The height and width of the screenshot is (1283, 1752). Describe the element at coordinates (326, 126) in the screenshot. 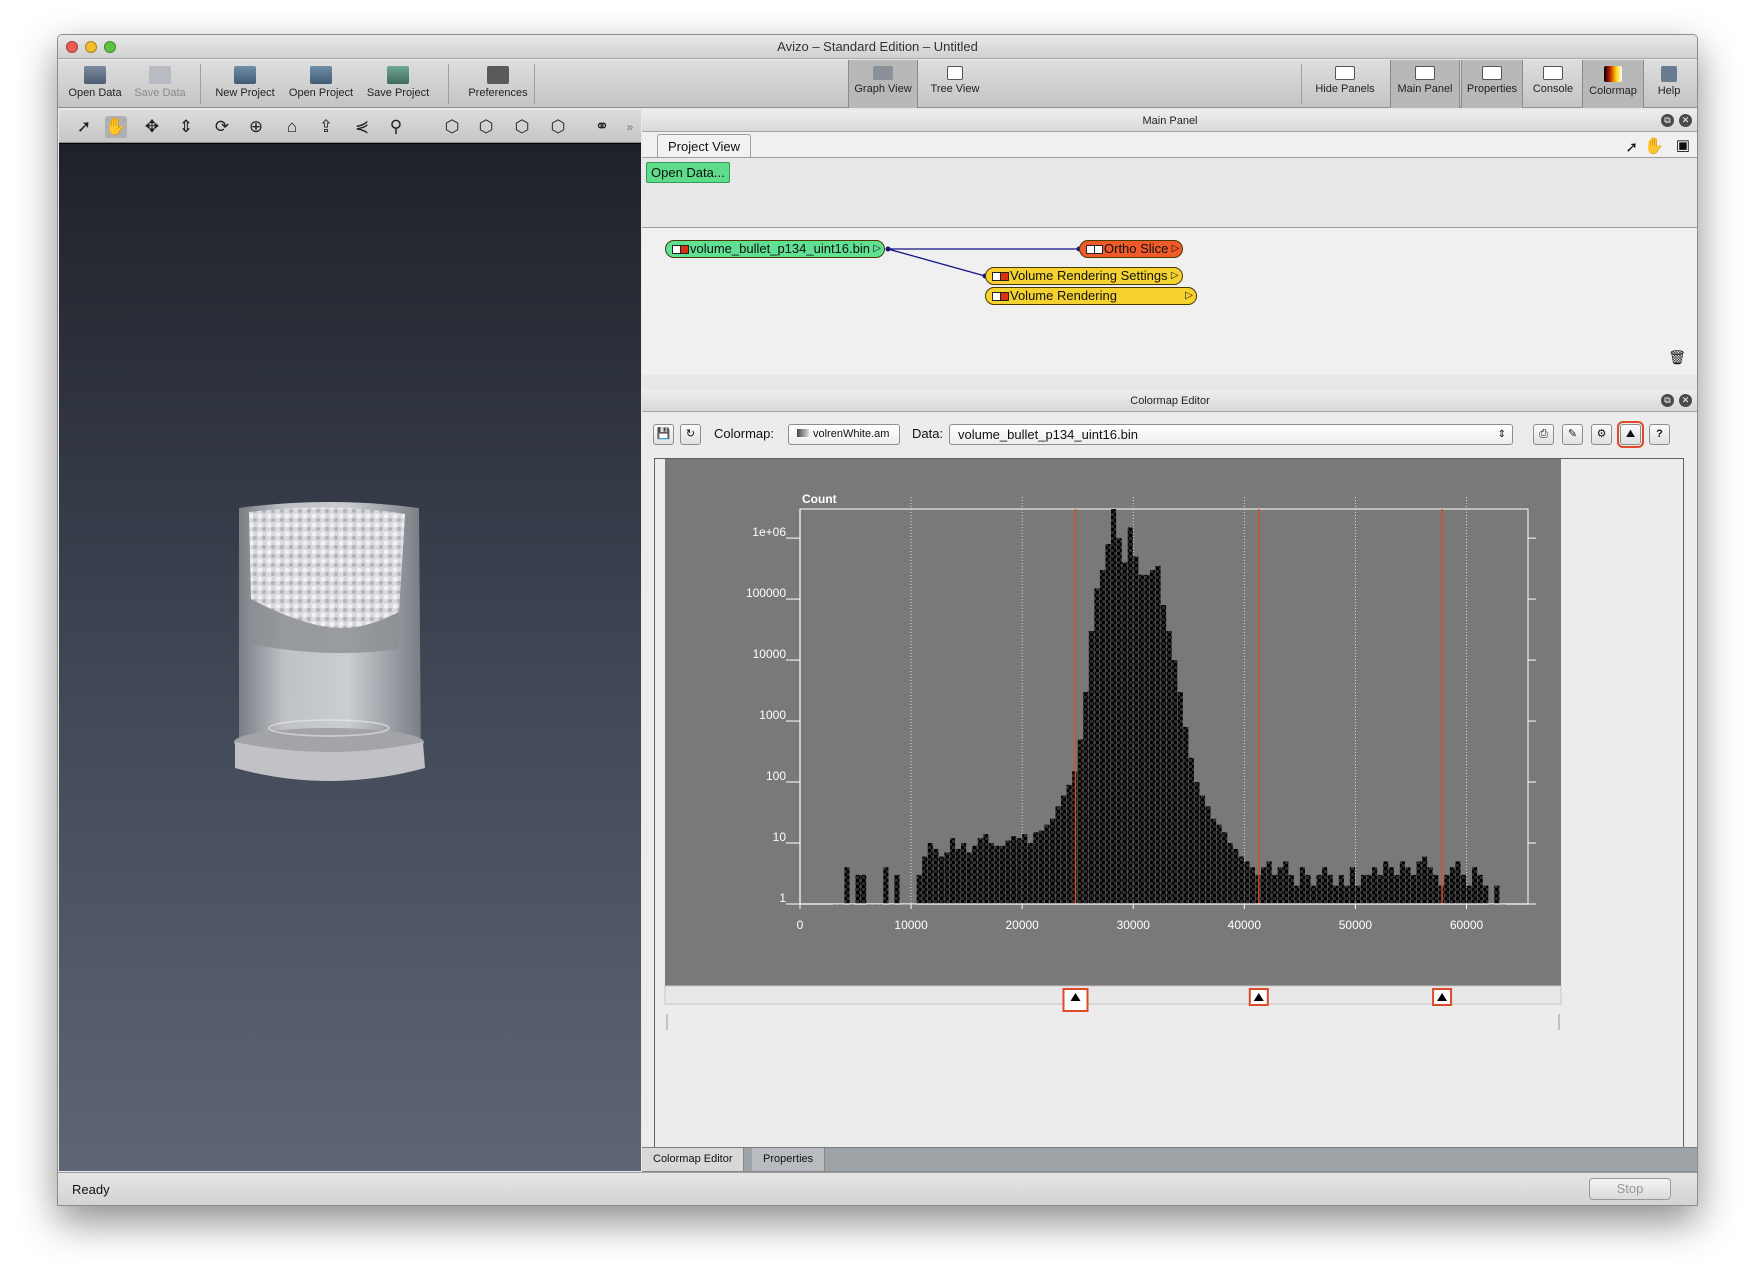

I see `set-home-icon: ⇪` at that location.